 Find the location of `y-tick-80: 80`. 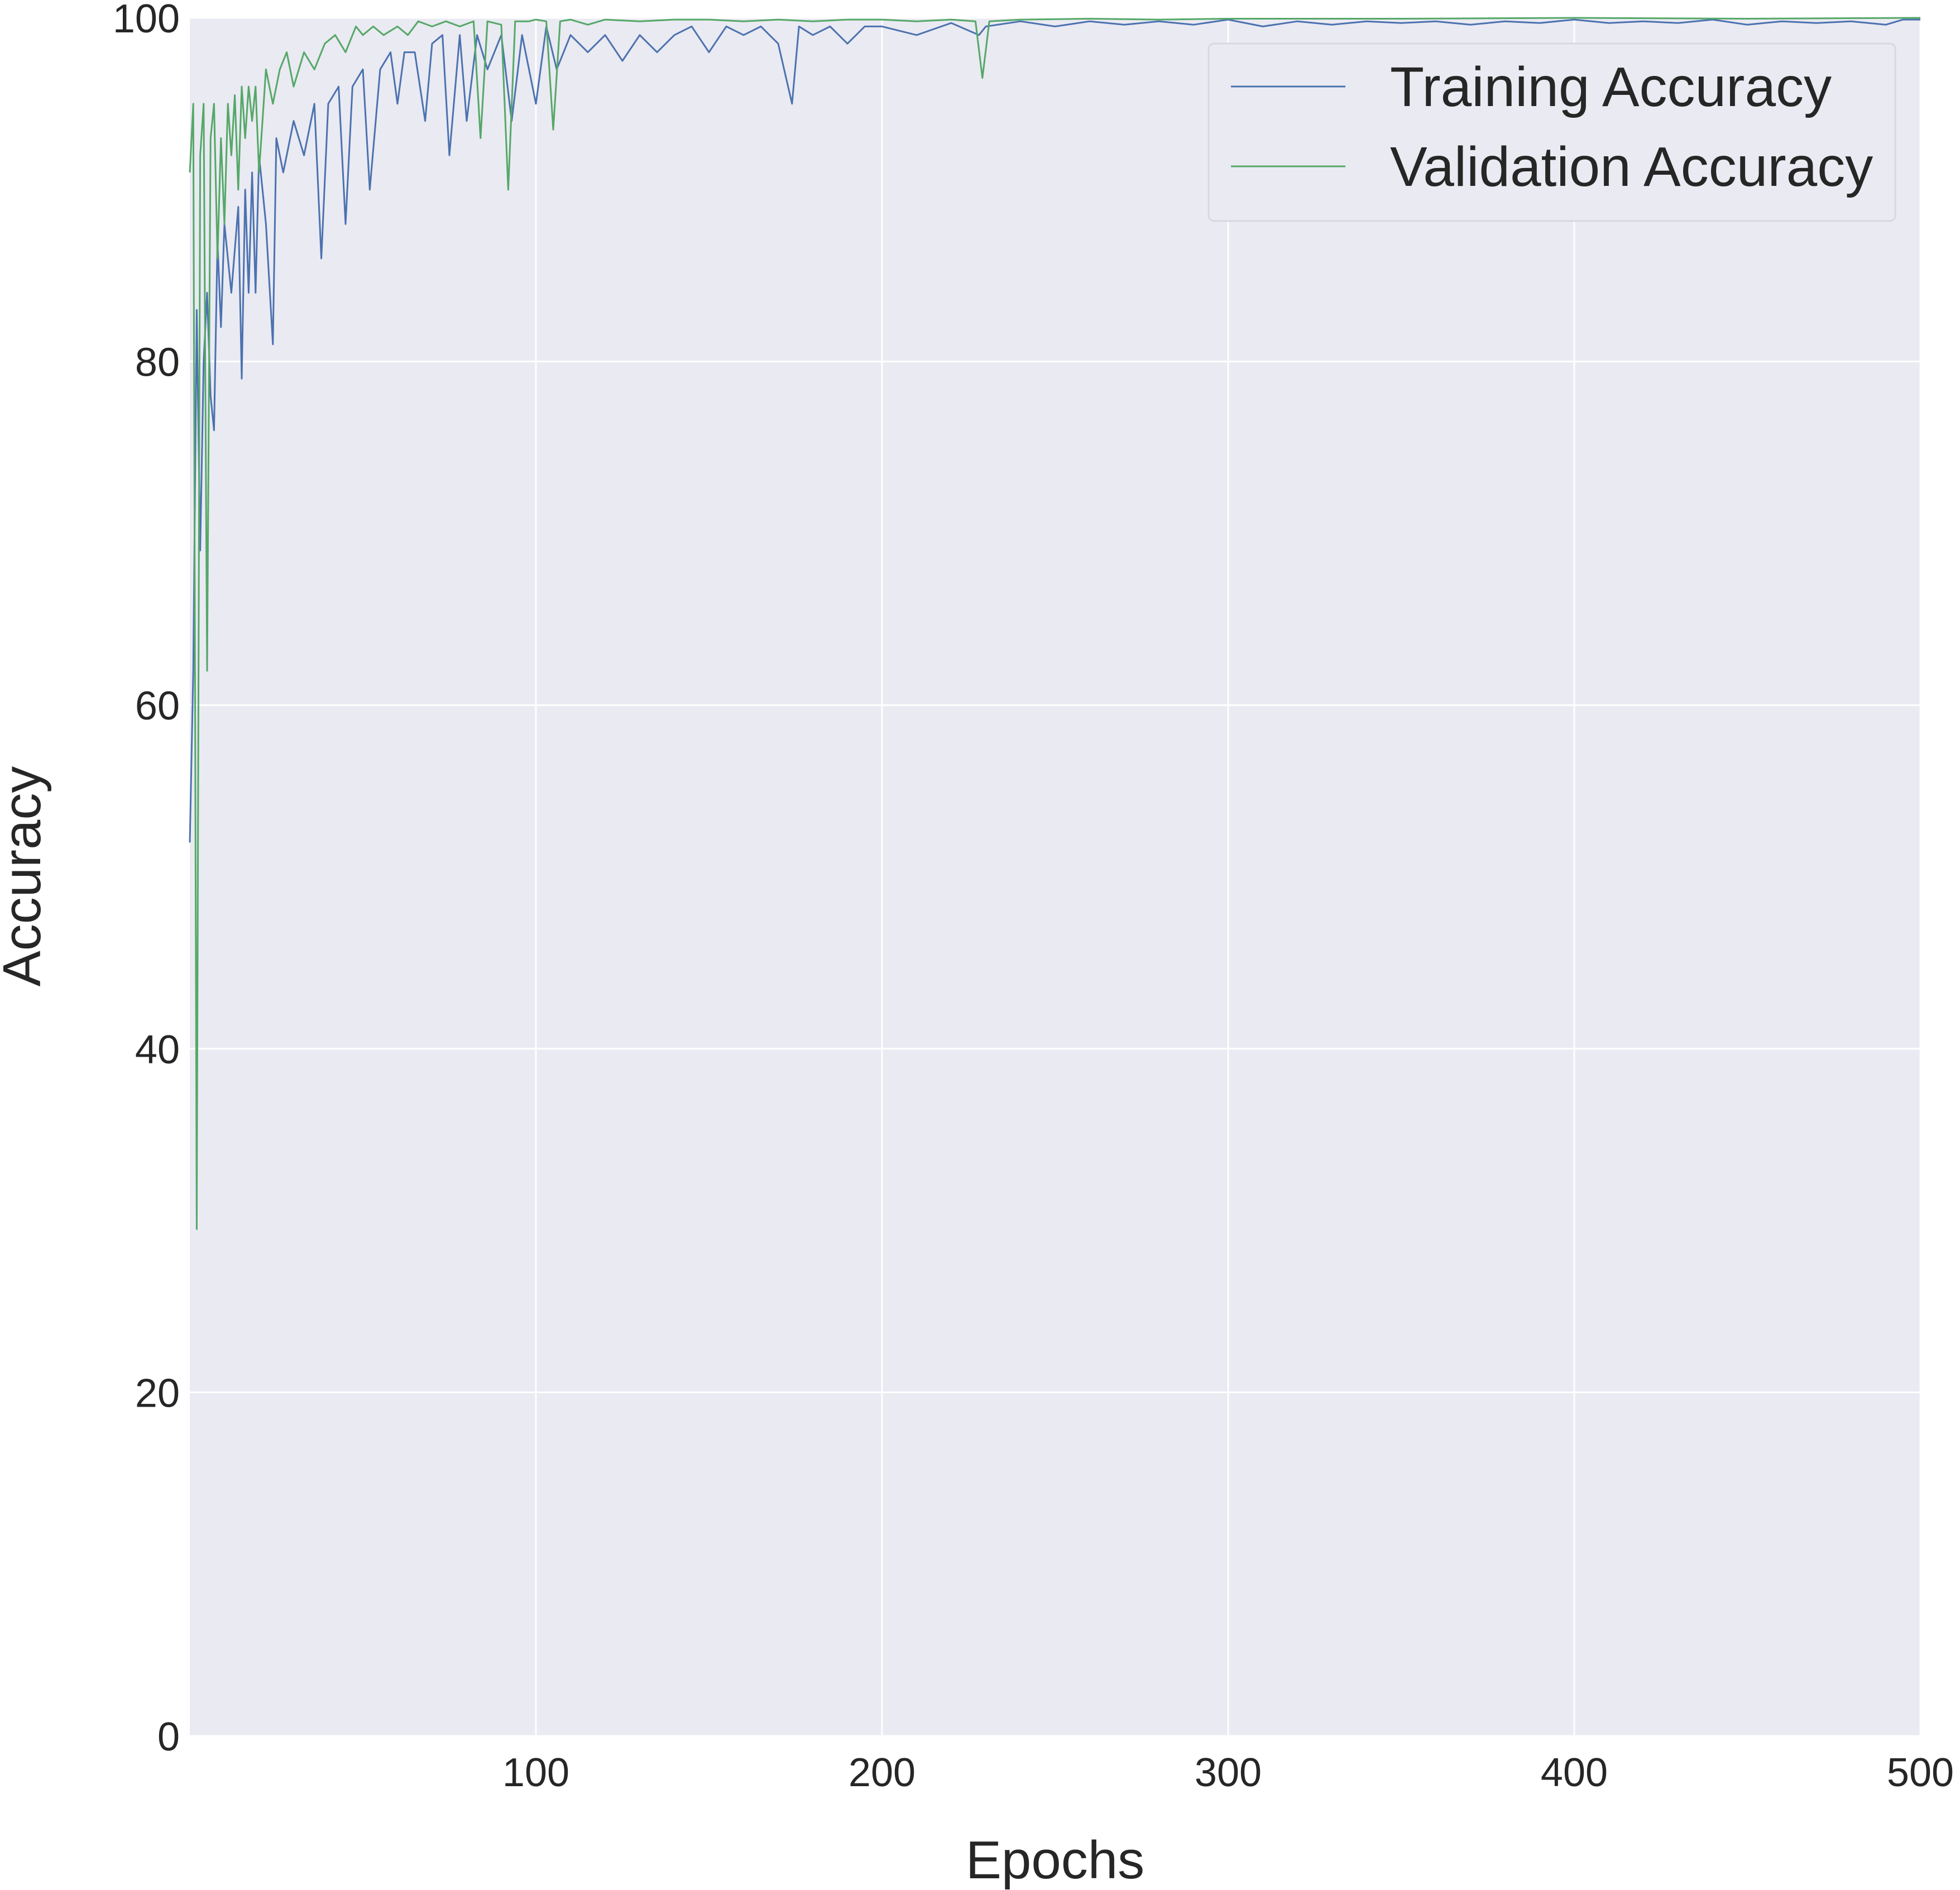

y-tick-80: 80 is located at coordinates (157, 362).